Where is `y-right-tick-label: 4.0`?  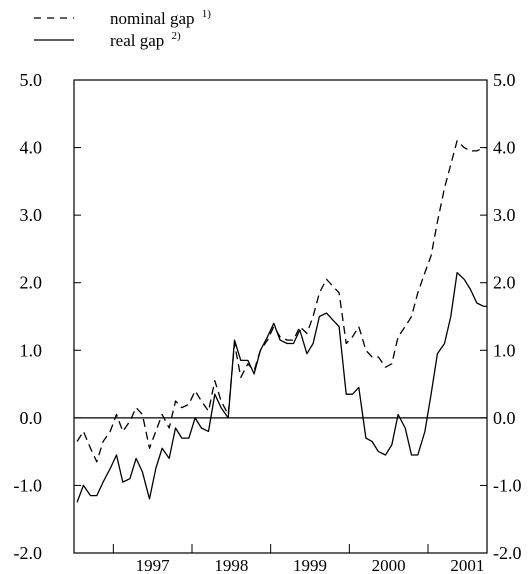
y-right-tick-label: 4.0 is located at coordinates (504, 148).